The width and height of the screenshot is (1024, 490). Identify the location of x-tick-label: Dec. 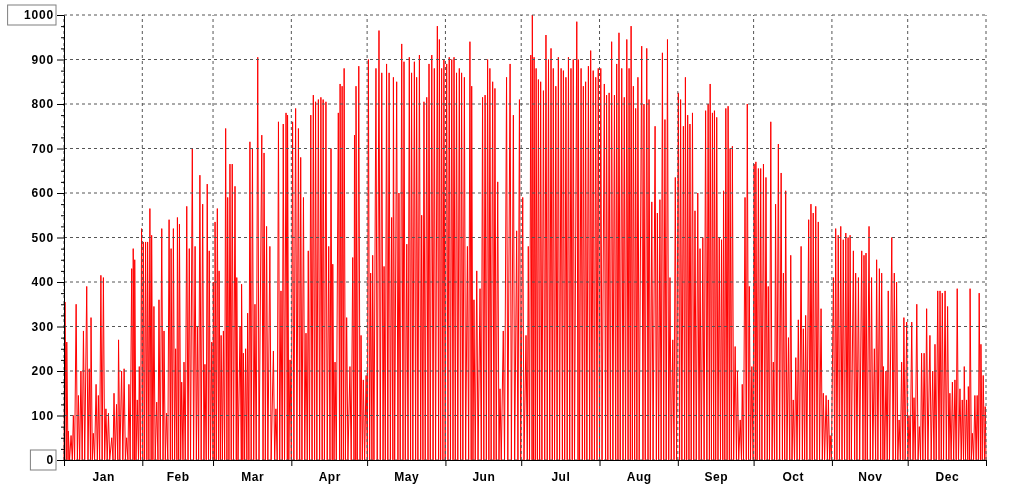
(947, 476).